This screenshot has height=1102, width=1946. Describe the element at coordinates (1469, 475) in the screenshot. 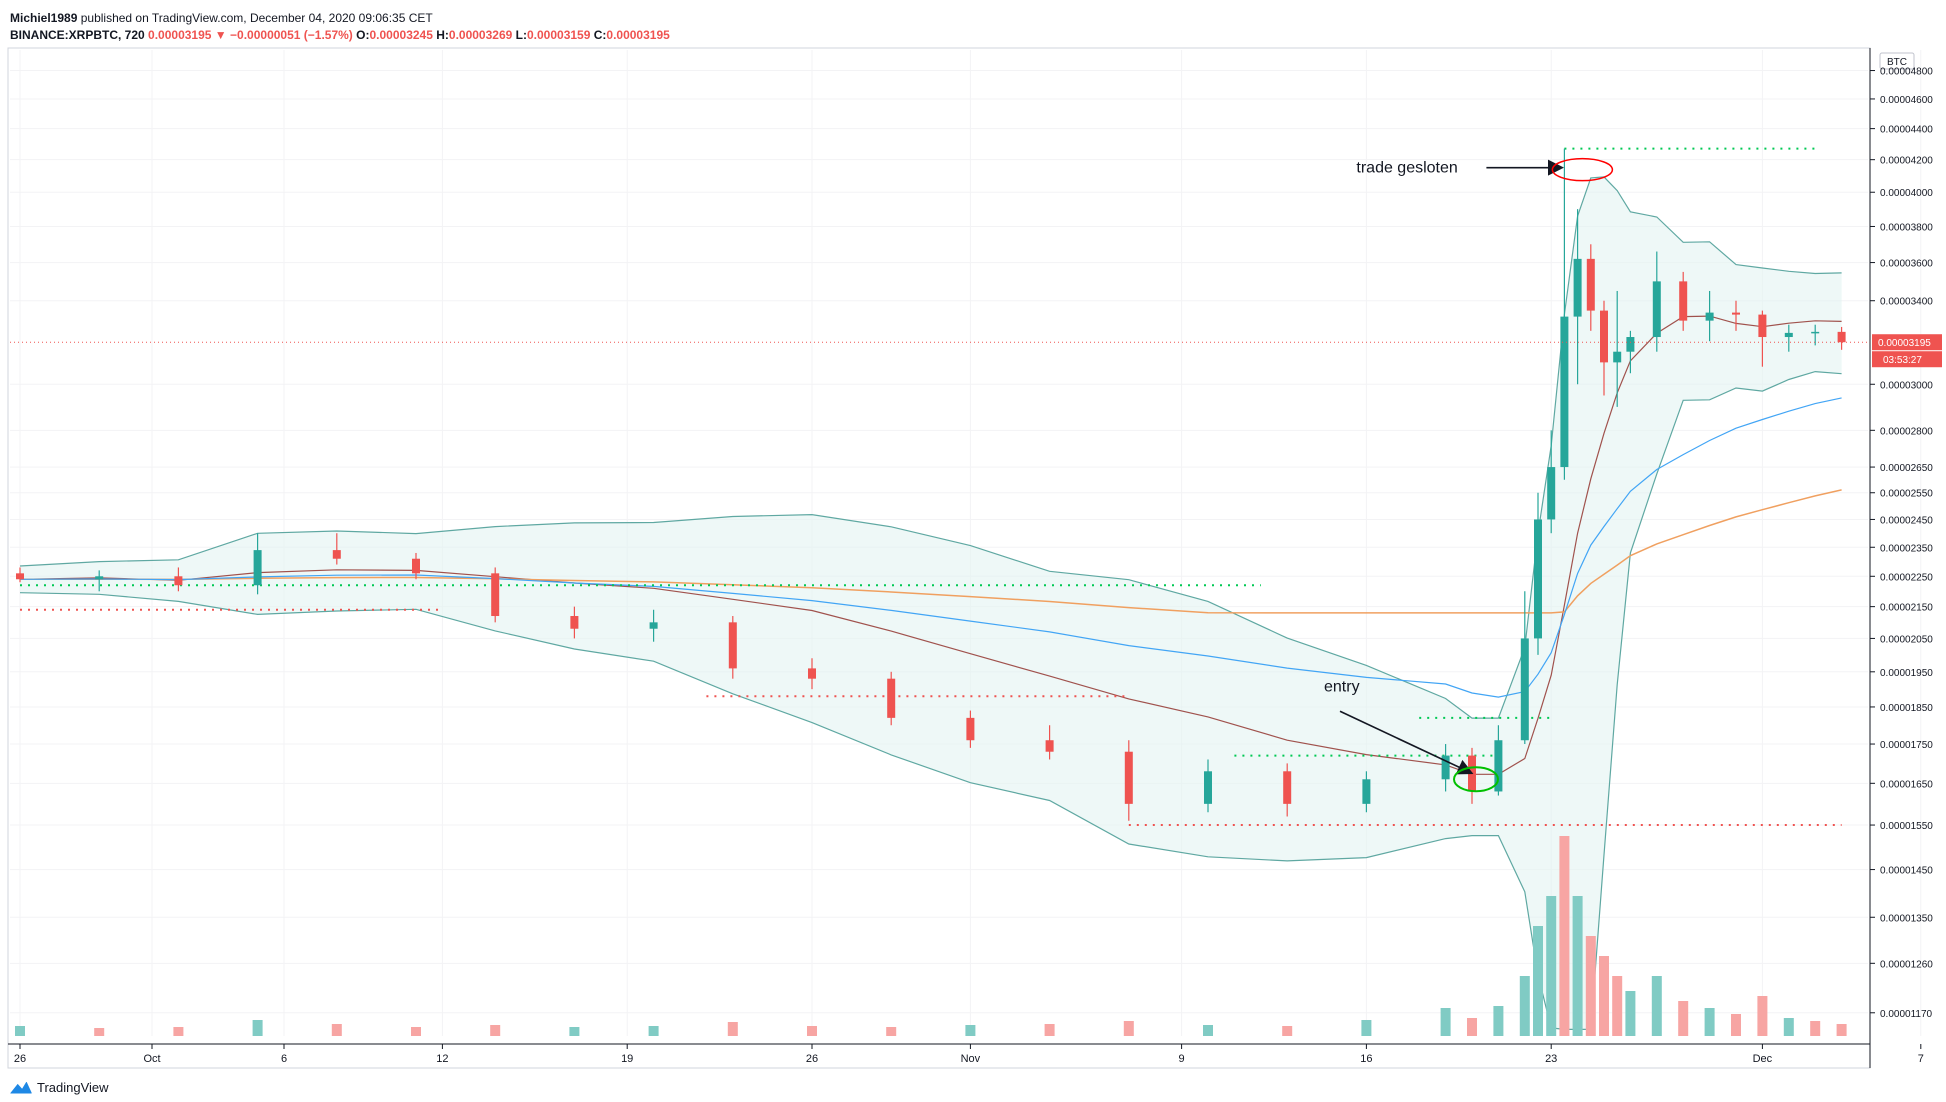

I see `annotations: trade gesloten entry` at that location.